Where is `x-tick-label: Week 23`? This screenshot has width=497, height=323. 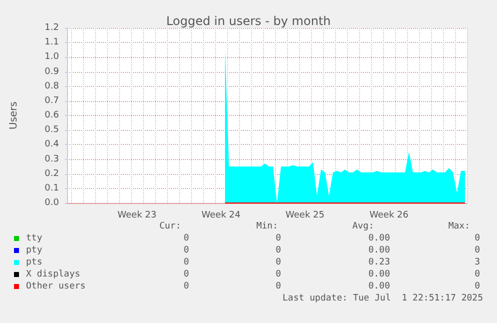 x-tick-label: Week 23 is located at coordinates (137, 215).